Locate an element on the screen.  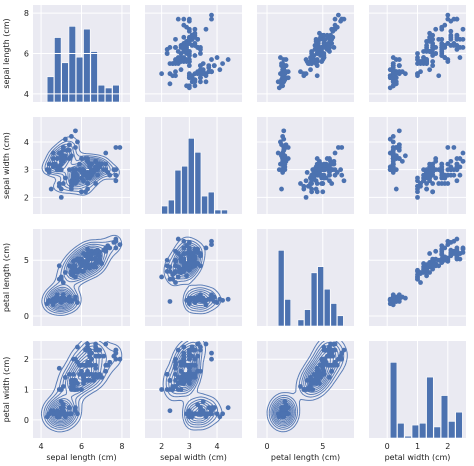
x-tick-label: 5 is located at coordinates (322, 446).